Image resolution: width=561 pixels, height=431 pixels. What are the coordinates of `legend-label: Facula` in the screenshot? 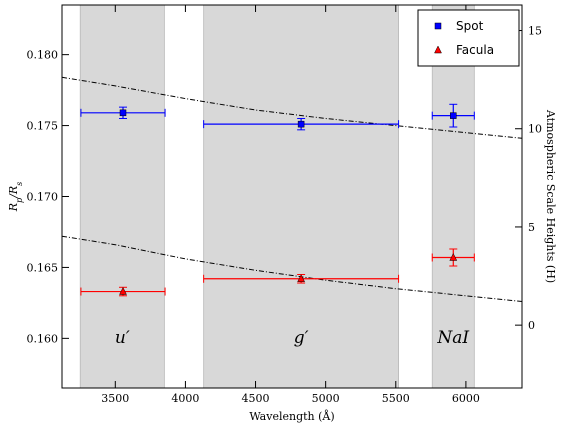 It's located at (475, 50).